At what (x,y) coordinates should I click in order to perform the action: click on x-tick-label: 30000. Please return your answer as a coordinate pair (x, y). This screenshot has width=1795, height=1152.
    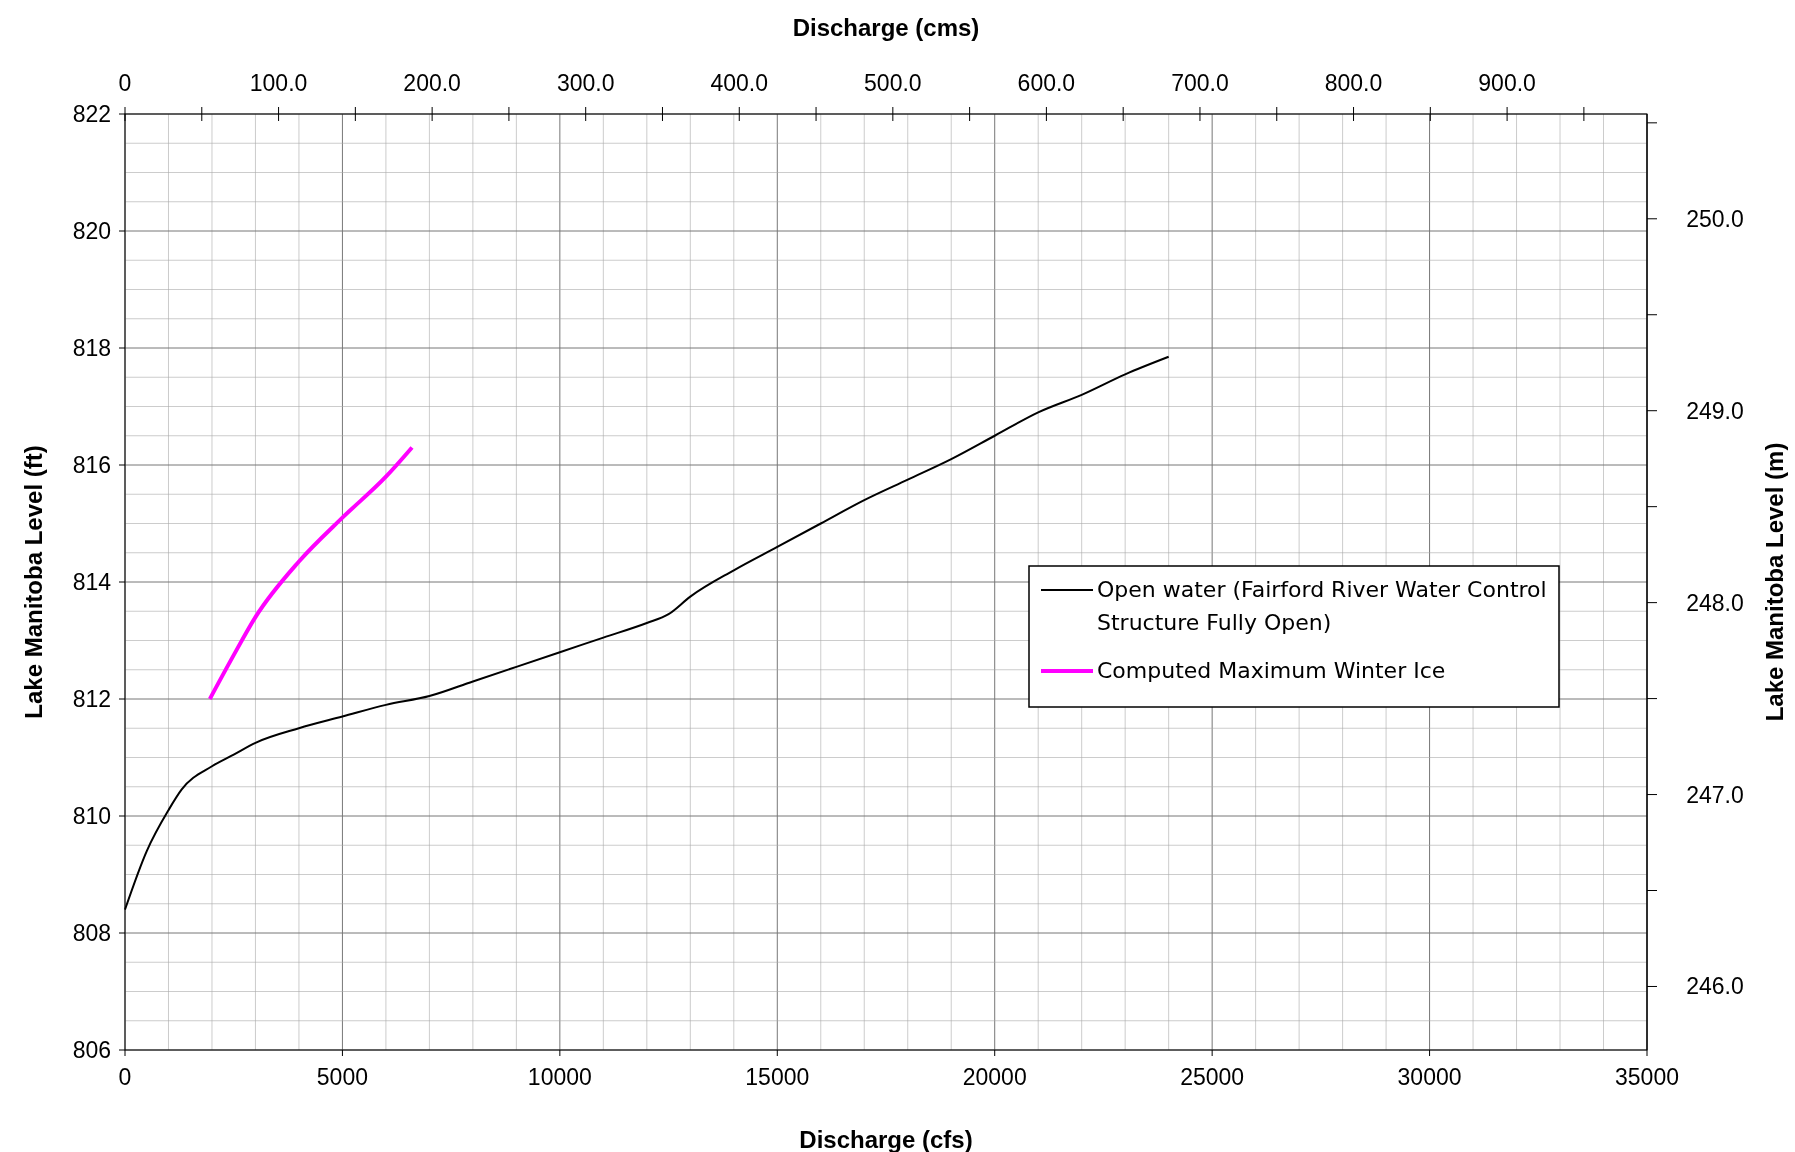
    Looking at the image, I should click on (1429, 1077).